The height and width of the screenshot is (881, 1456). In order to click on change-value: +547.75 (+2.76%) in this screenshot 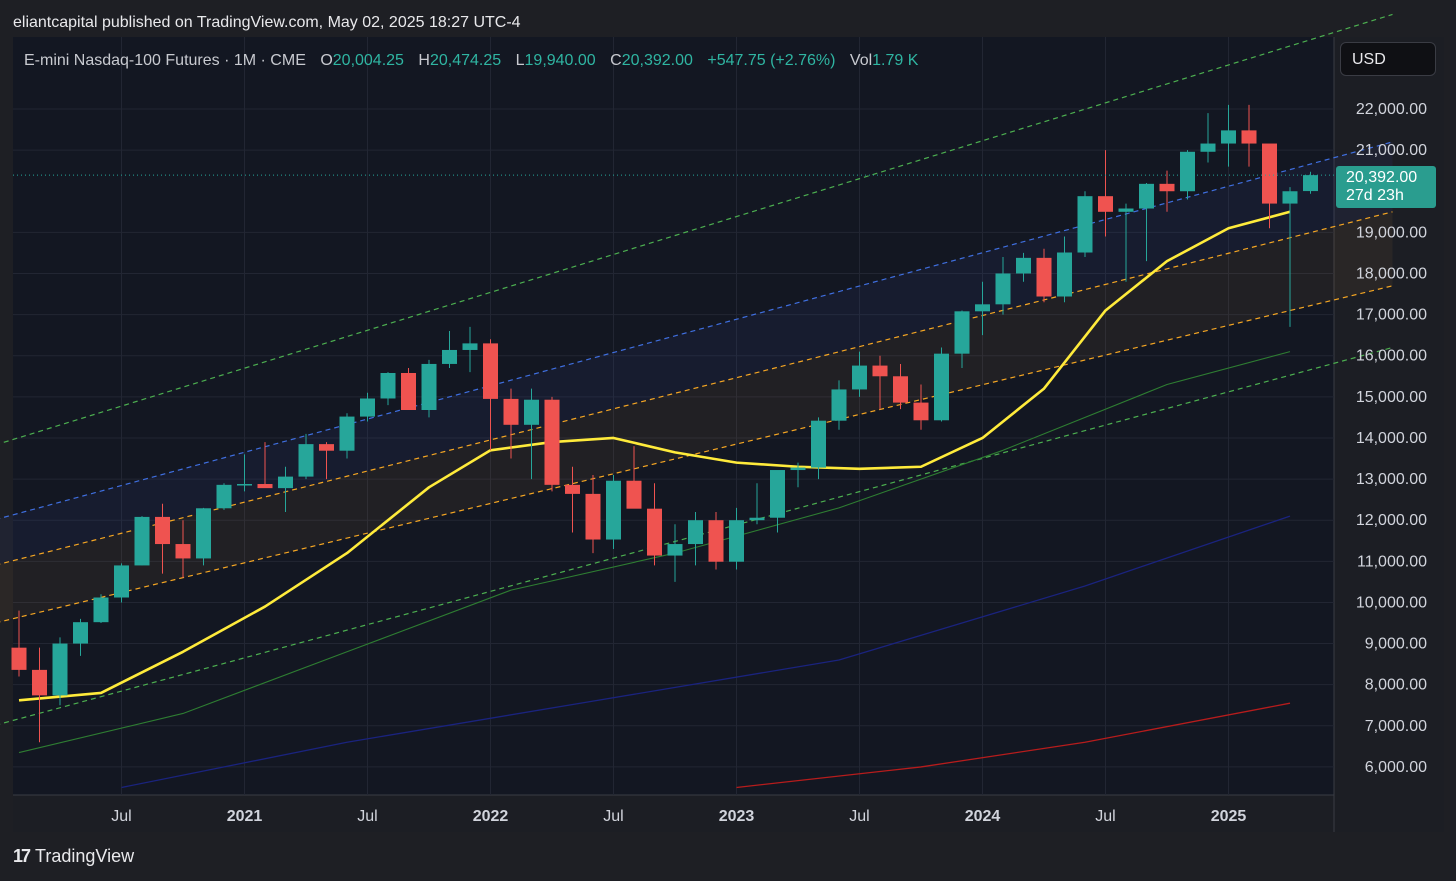, I will do `click(771, 60)`.